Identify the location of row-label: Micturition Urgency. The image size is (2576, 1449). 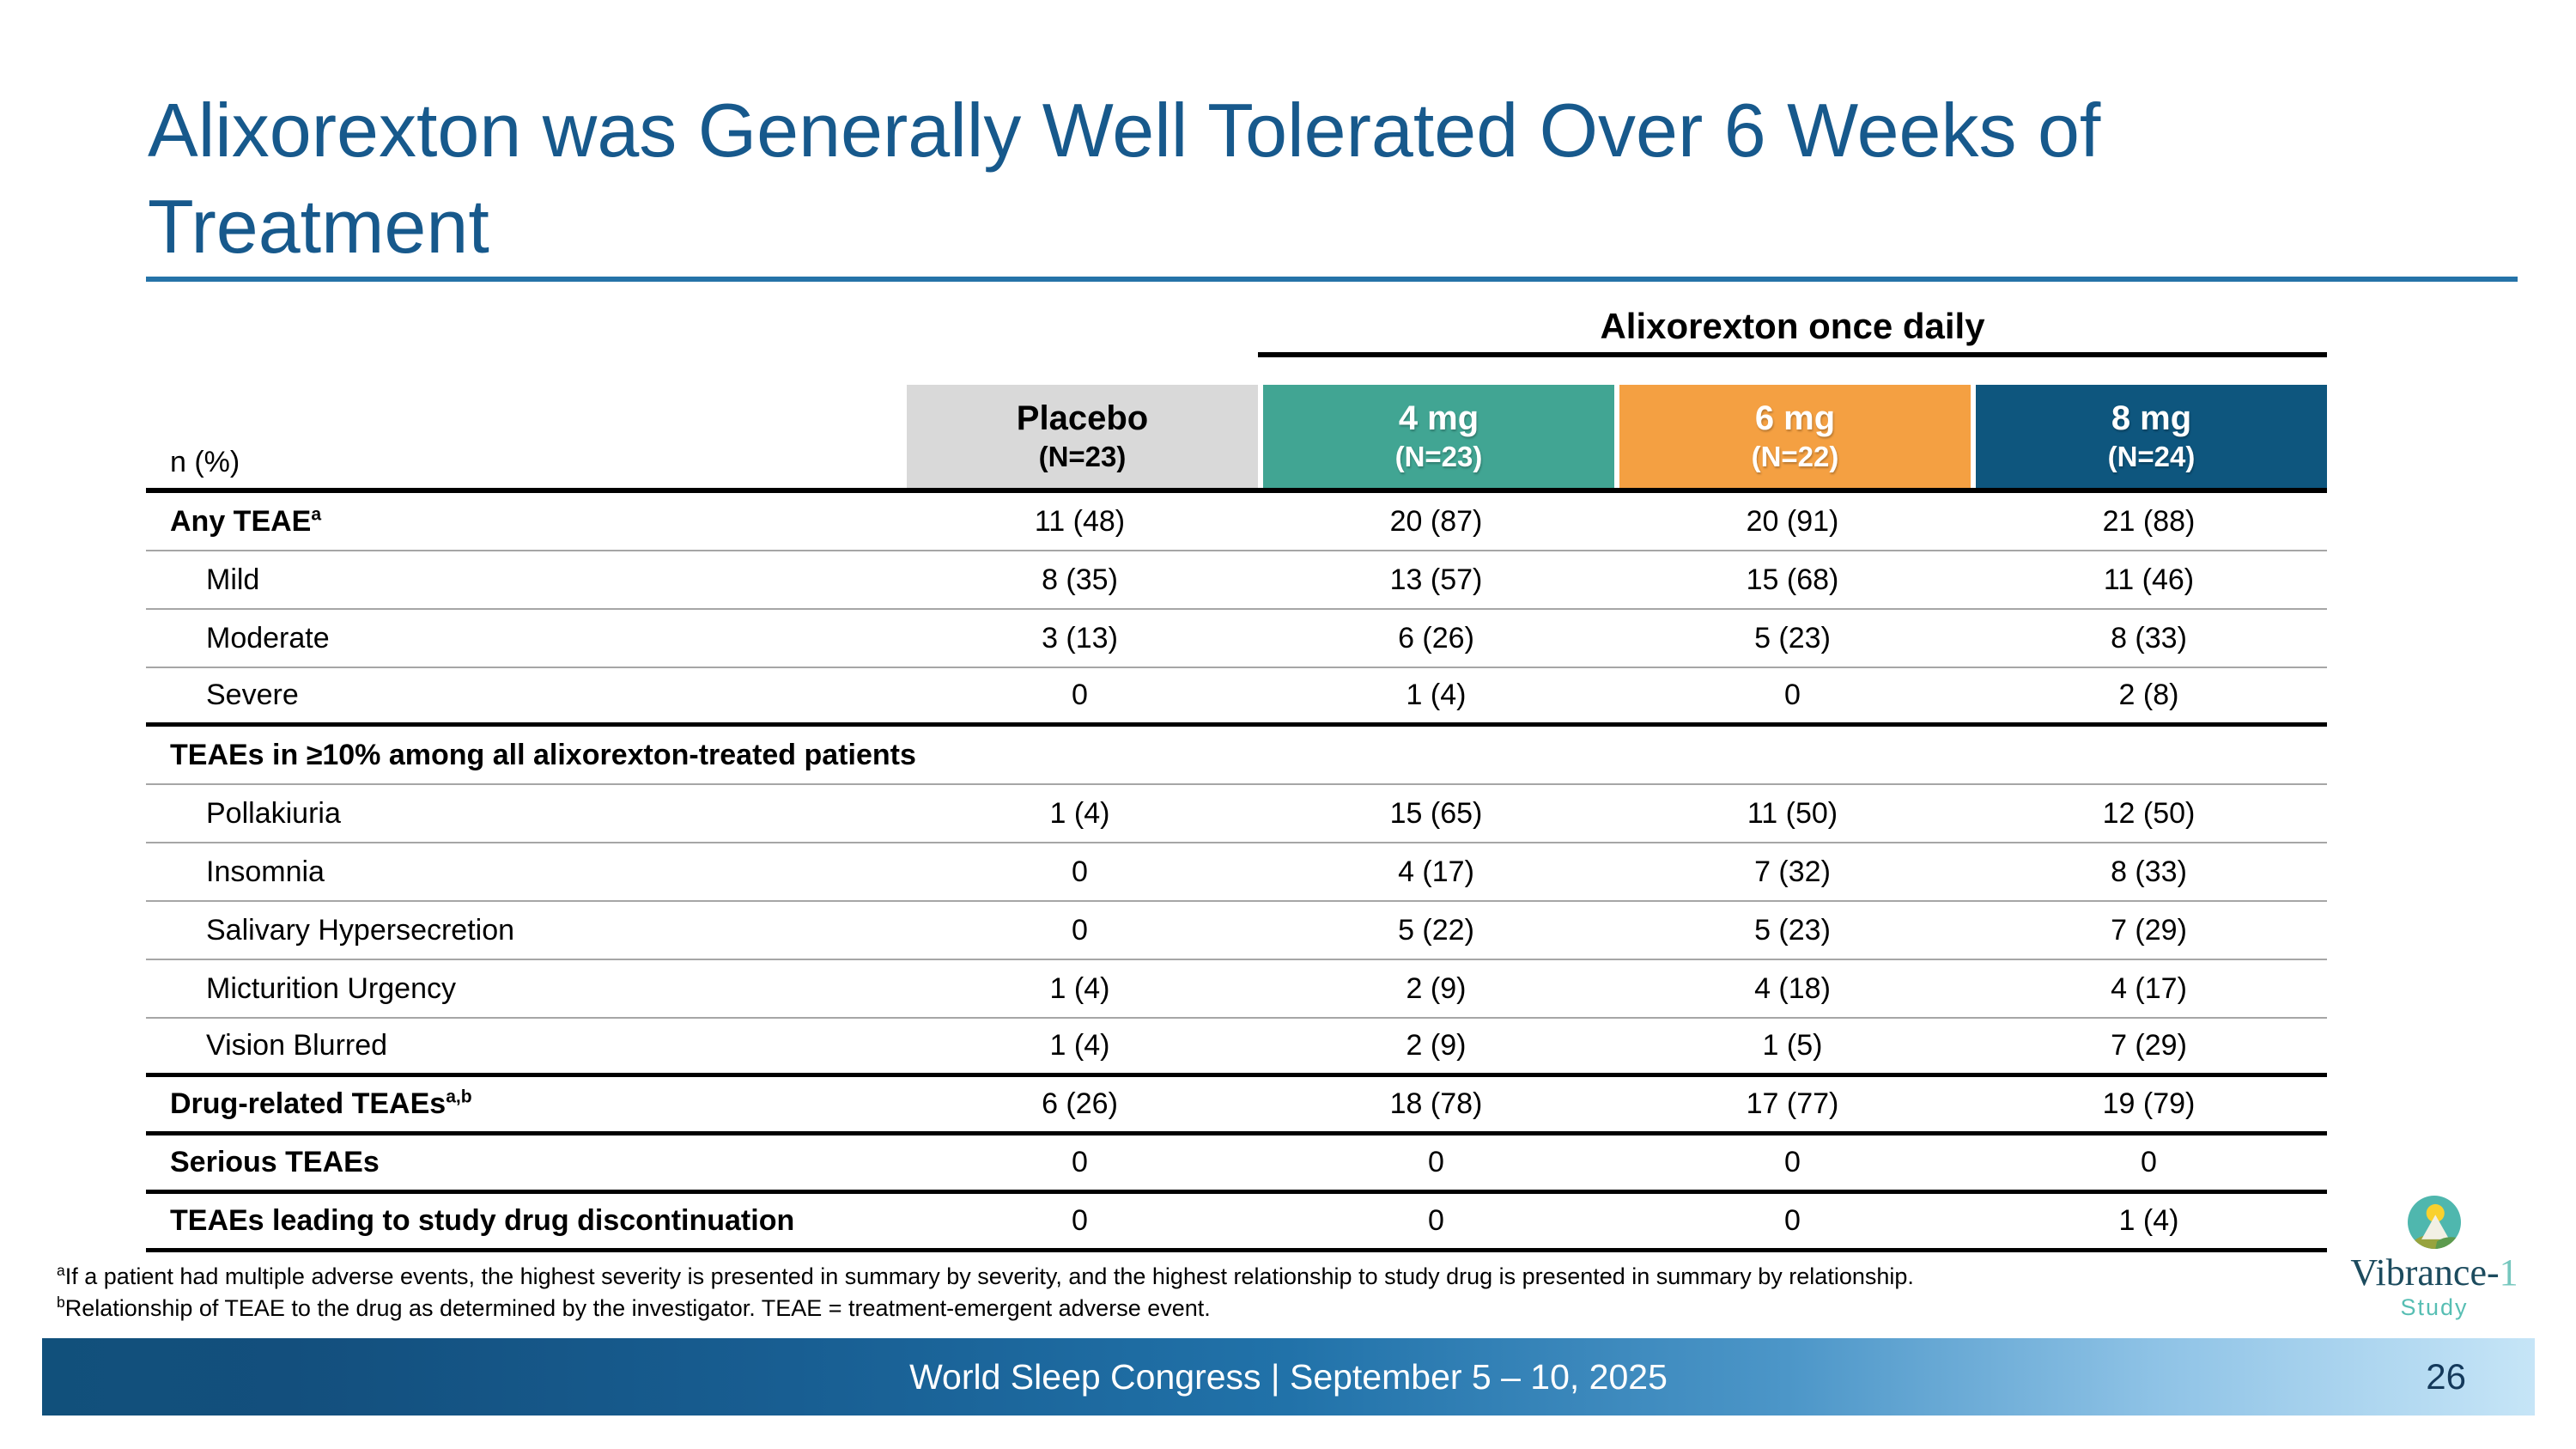
(524, 989).